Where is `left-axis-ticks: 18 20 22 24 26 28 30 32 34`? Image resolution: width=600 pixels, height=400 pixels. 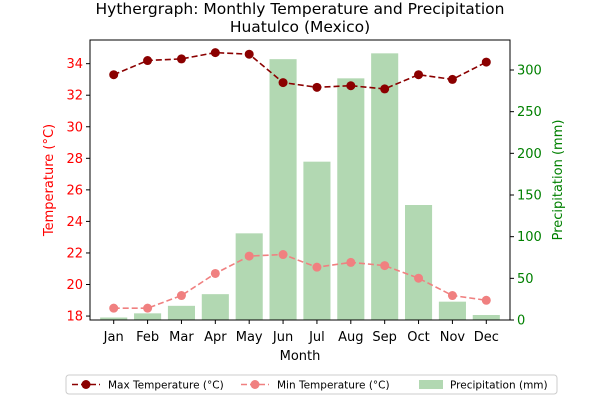 left-axis-ticks: 18 20 22 24 26 28 30 32 34 is located at coordinates (78, 191).